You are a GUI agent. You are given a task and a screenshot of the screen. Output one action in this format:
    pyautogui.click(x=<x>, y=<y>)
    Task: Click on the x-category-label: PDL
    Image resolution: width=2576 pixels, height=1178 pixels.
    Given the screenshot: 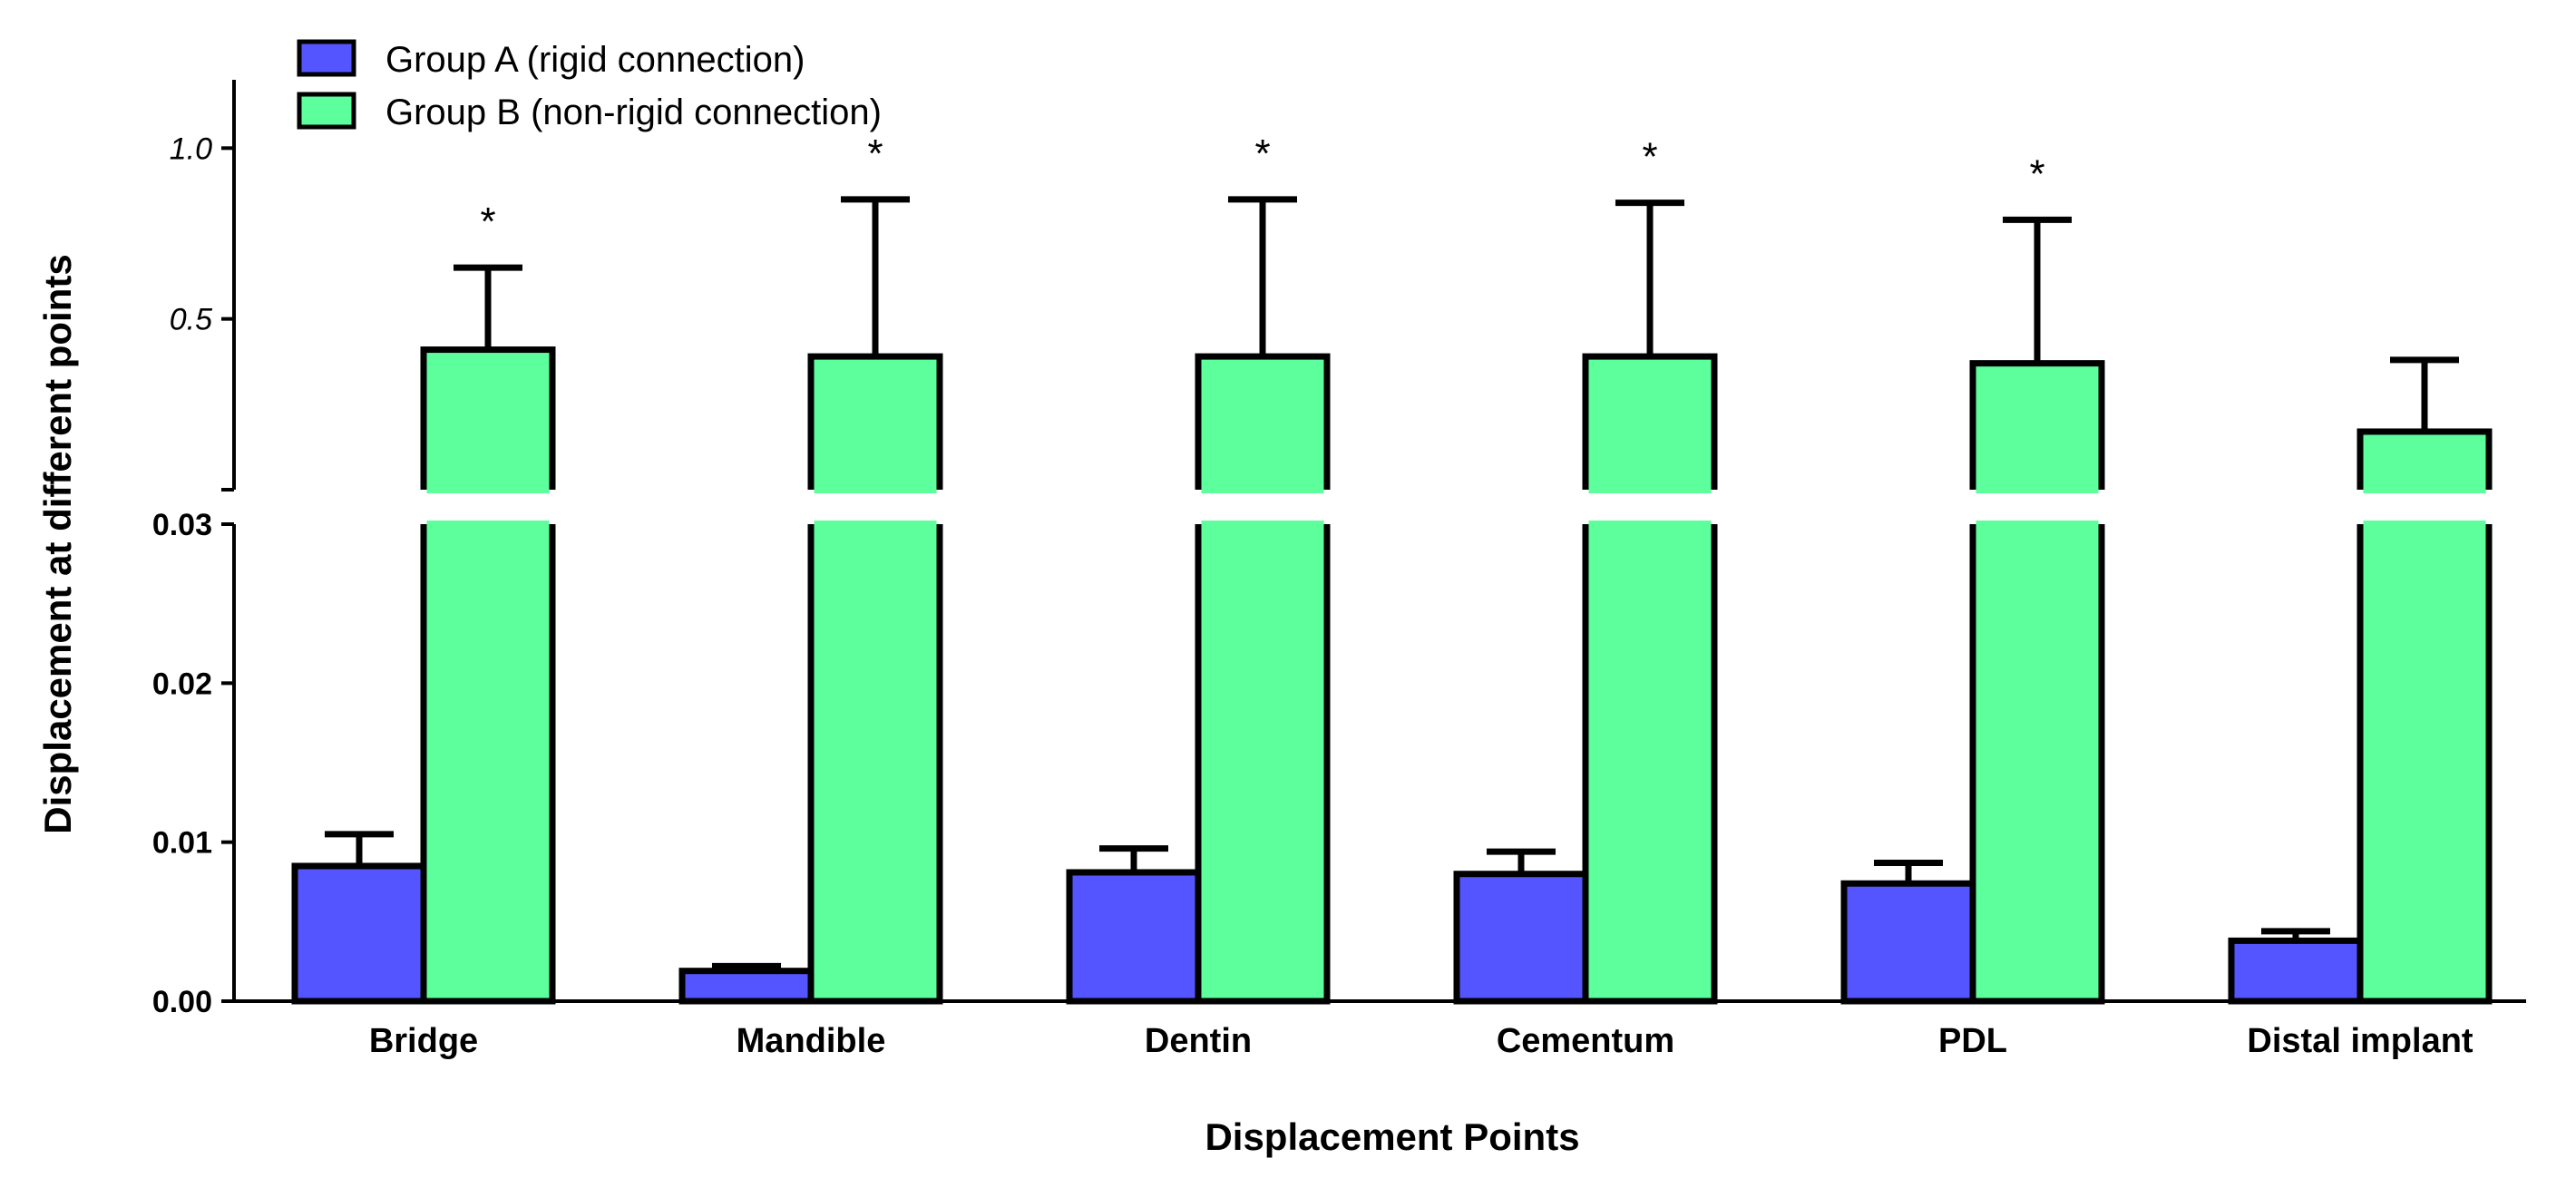 What is the action you would take?
    pyautogui.click(x=1972, y=1041)
    